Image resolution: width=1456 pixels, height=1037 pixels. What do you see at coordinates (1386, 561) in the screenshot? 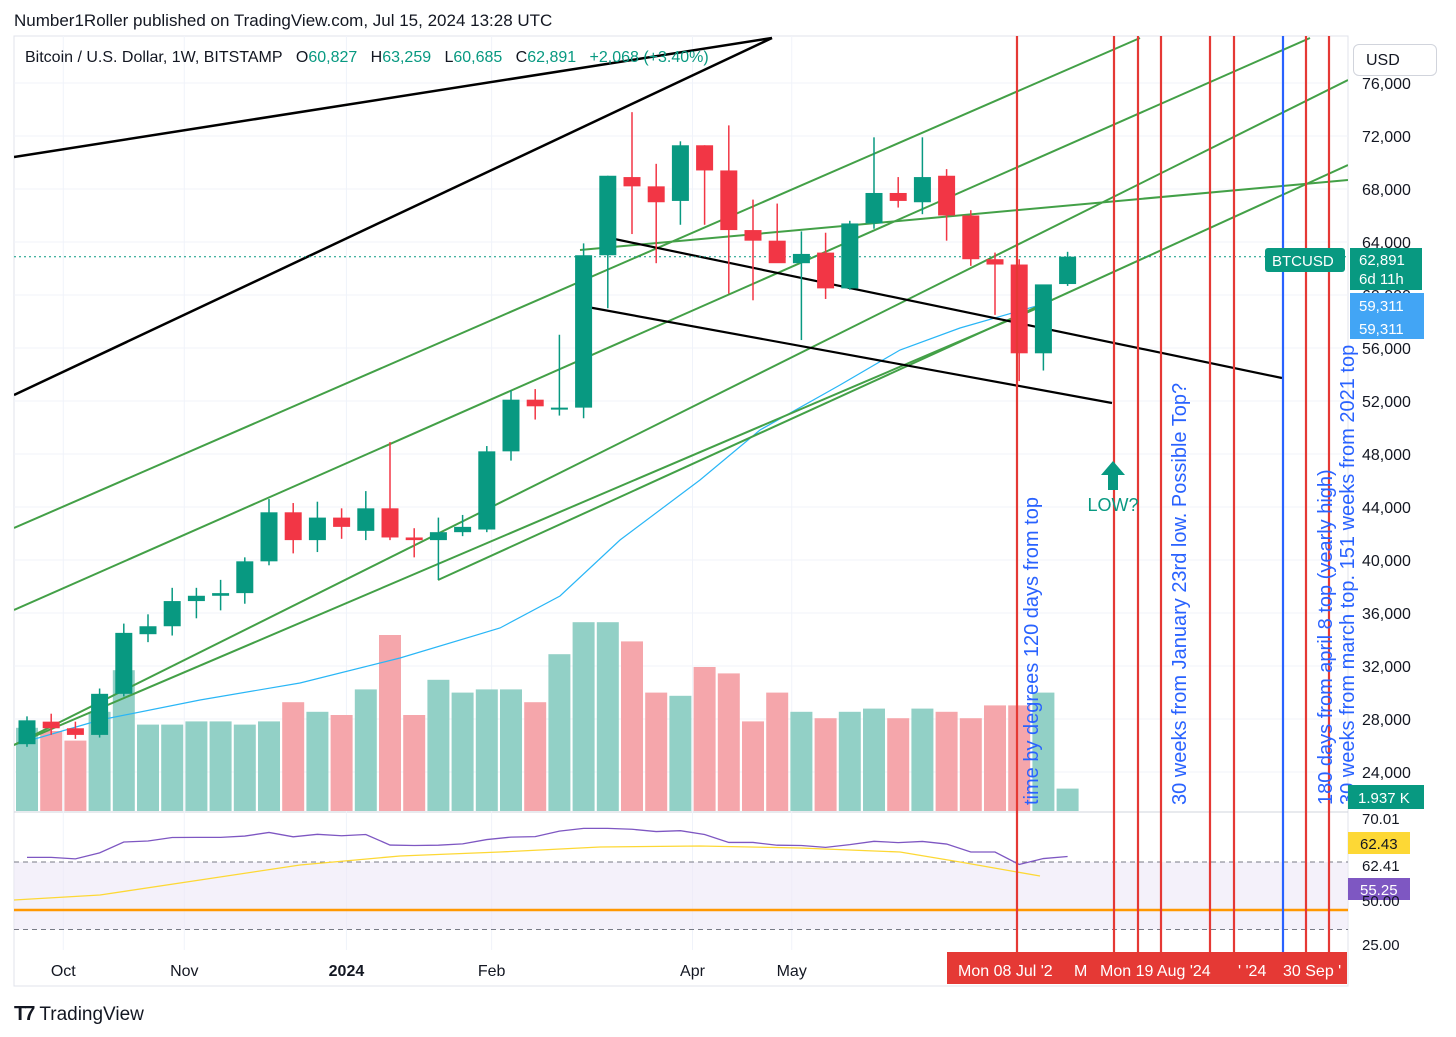
I see `price-tick-label: 40,000` at bounding box center [1386, 561].